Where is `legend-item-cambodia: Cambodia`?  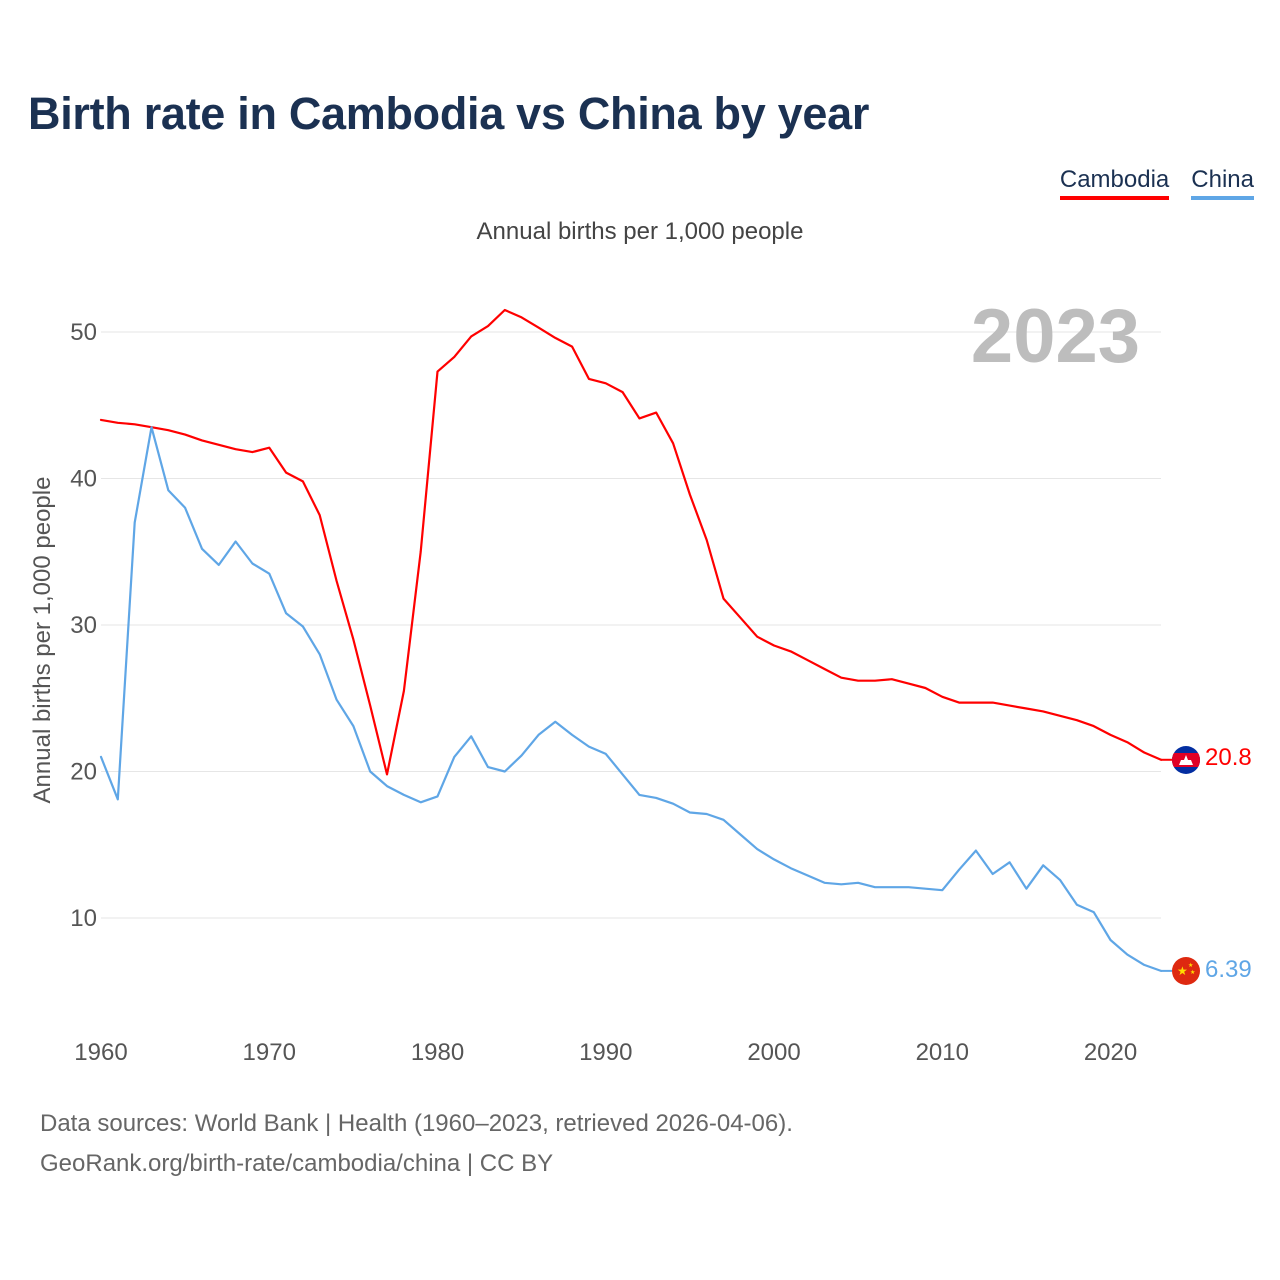 legend-item-cambodia: Cambodia is located at coordinates (1114, 183).